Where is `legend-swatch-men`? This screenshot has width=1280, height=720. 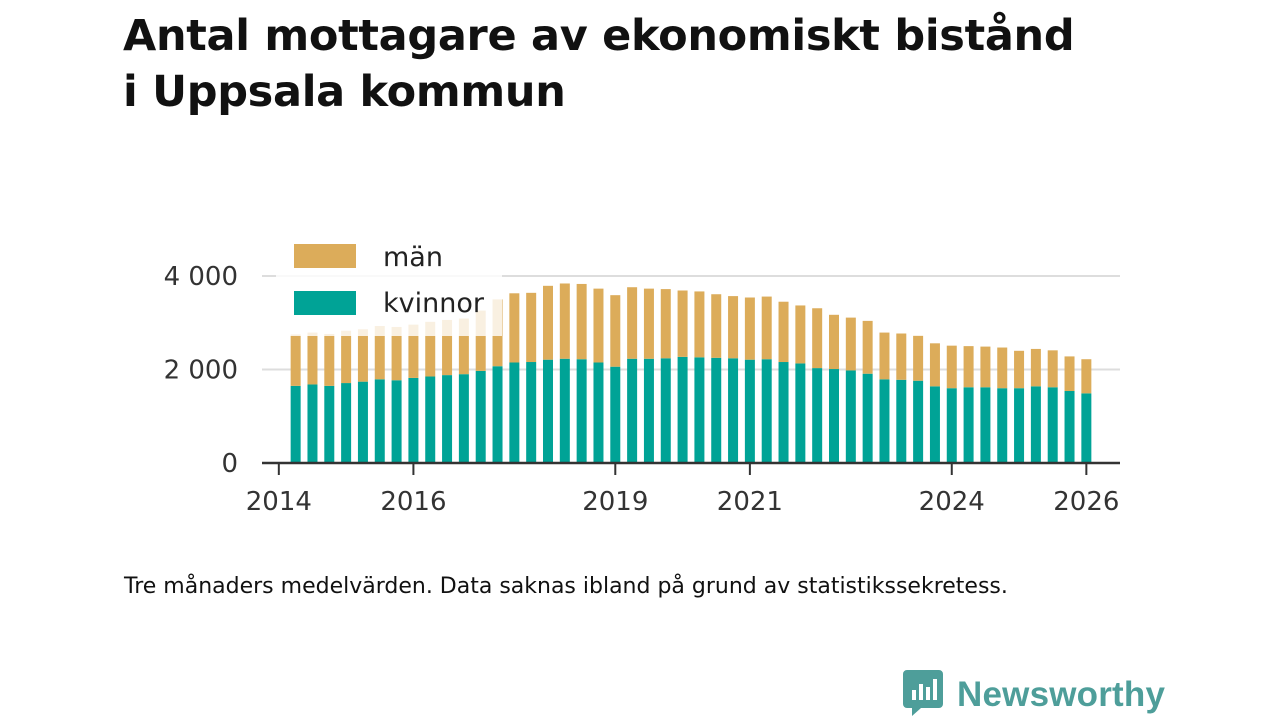
legend-swatch-men is located at coordinates (325, 256).